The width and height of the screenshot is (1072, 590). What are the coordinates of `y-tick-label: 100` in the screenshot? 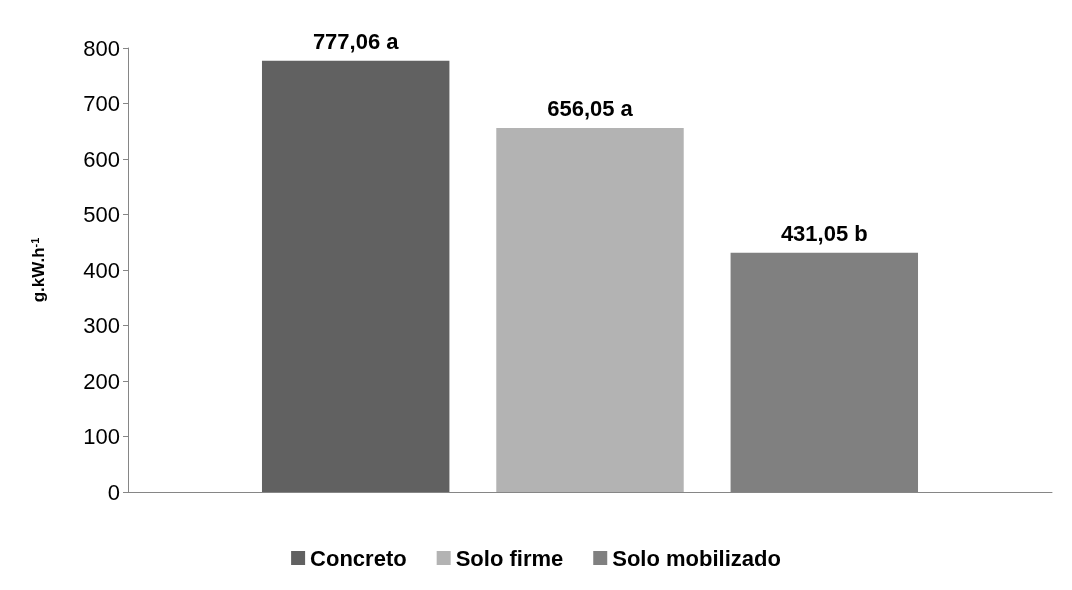 It's located at (101, 436).